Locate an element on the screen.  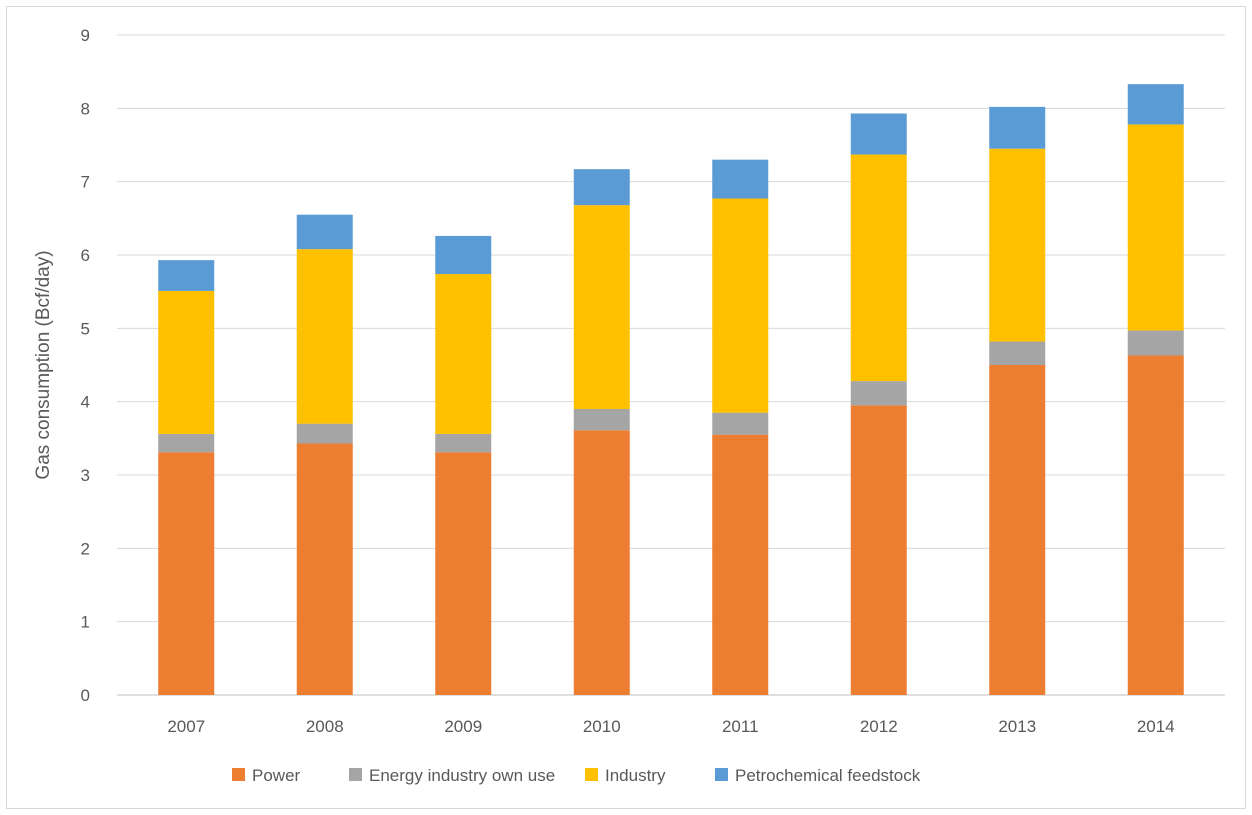
y-tick-label: 6 is located at coordinates (85, 255).